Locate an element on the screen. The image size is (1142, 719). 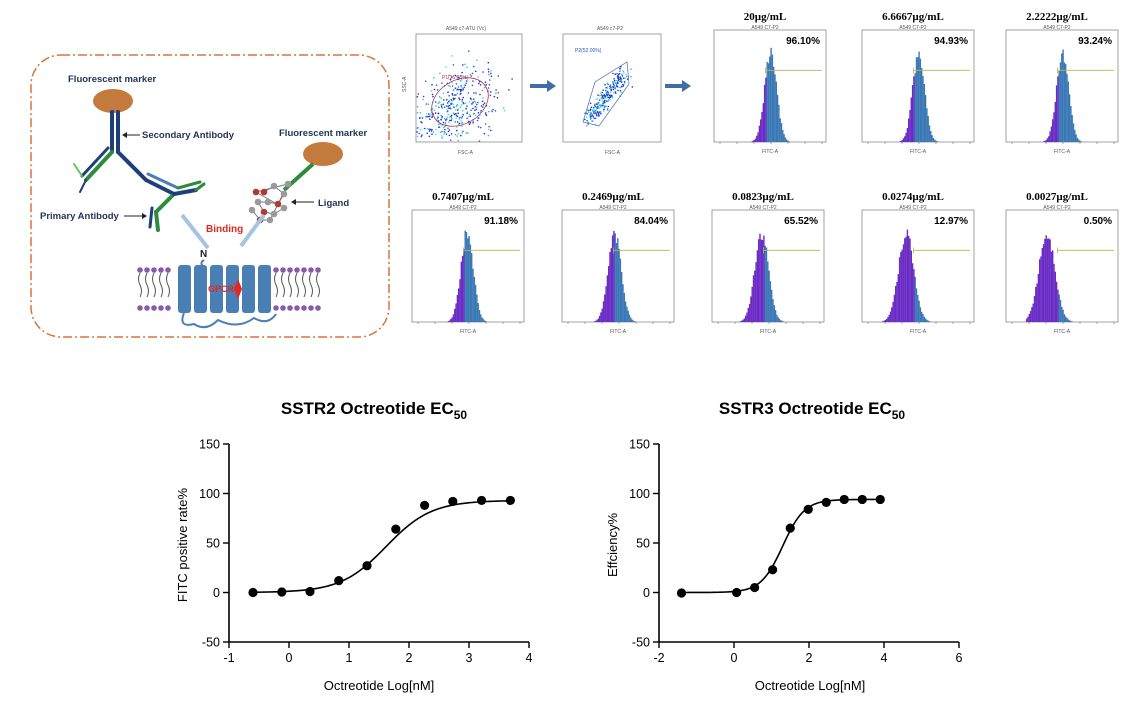
x-tick-label: 0 is located at coordinates (289, 658).